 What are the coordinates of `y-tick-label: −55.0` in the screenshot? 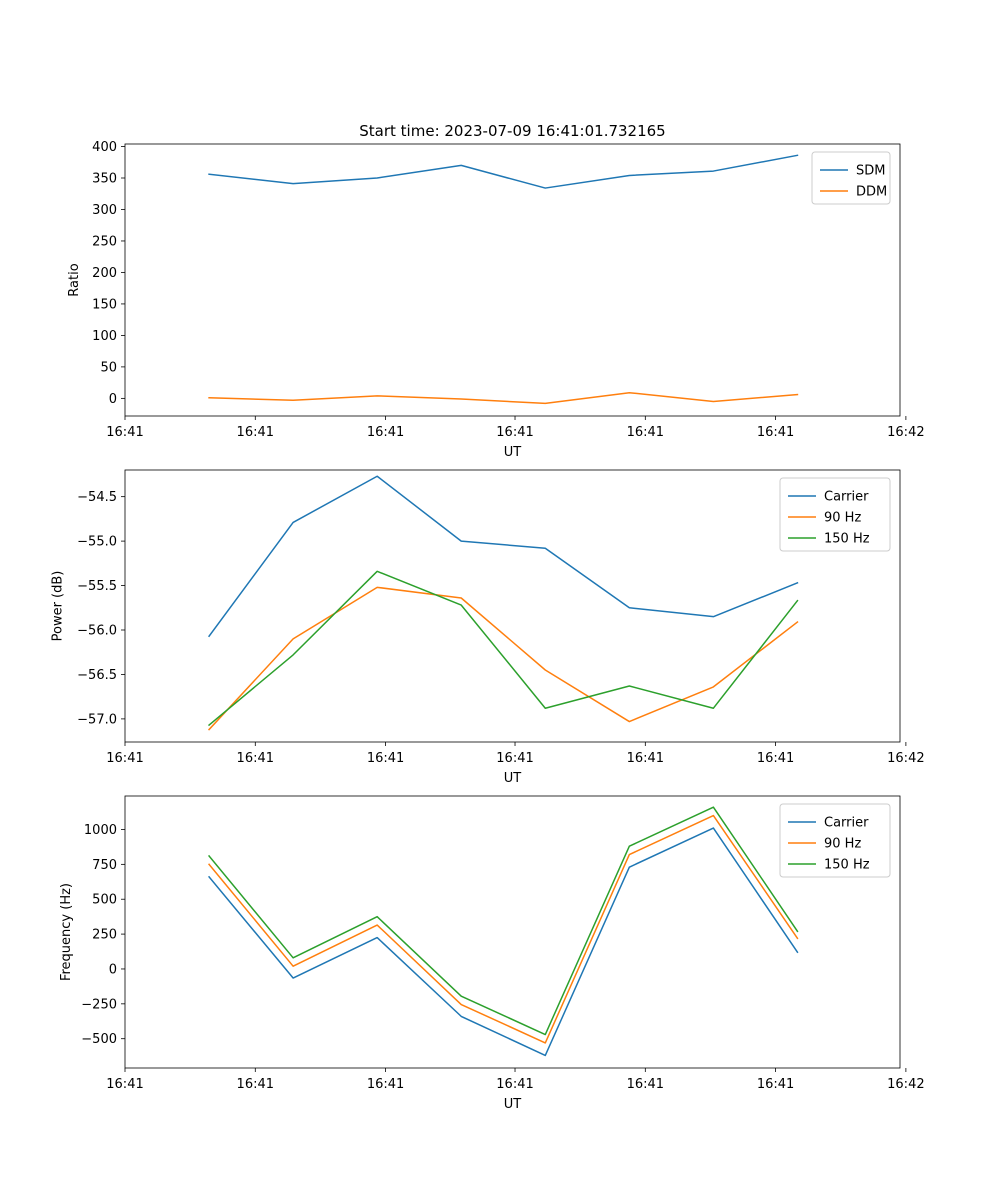 It's located at (97, 542).